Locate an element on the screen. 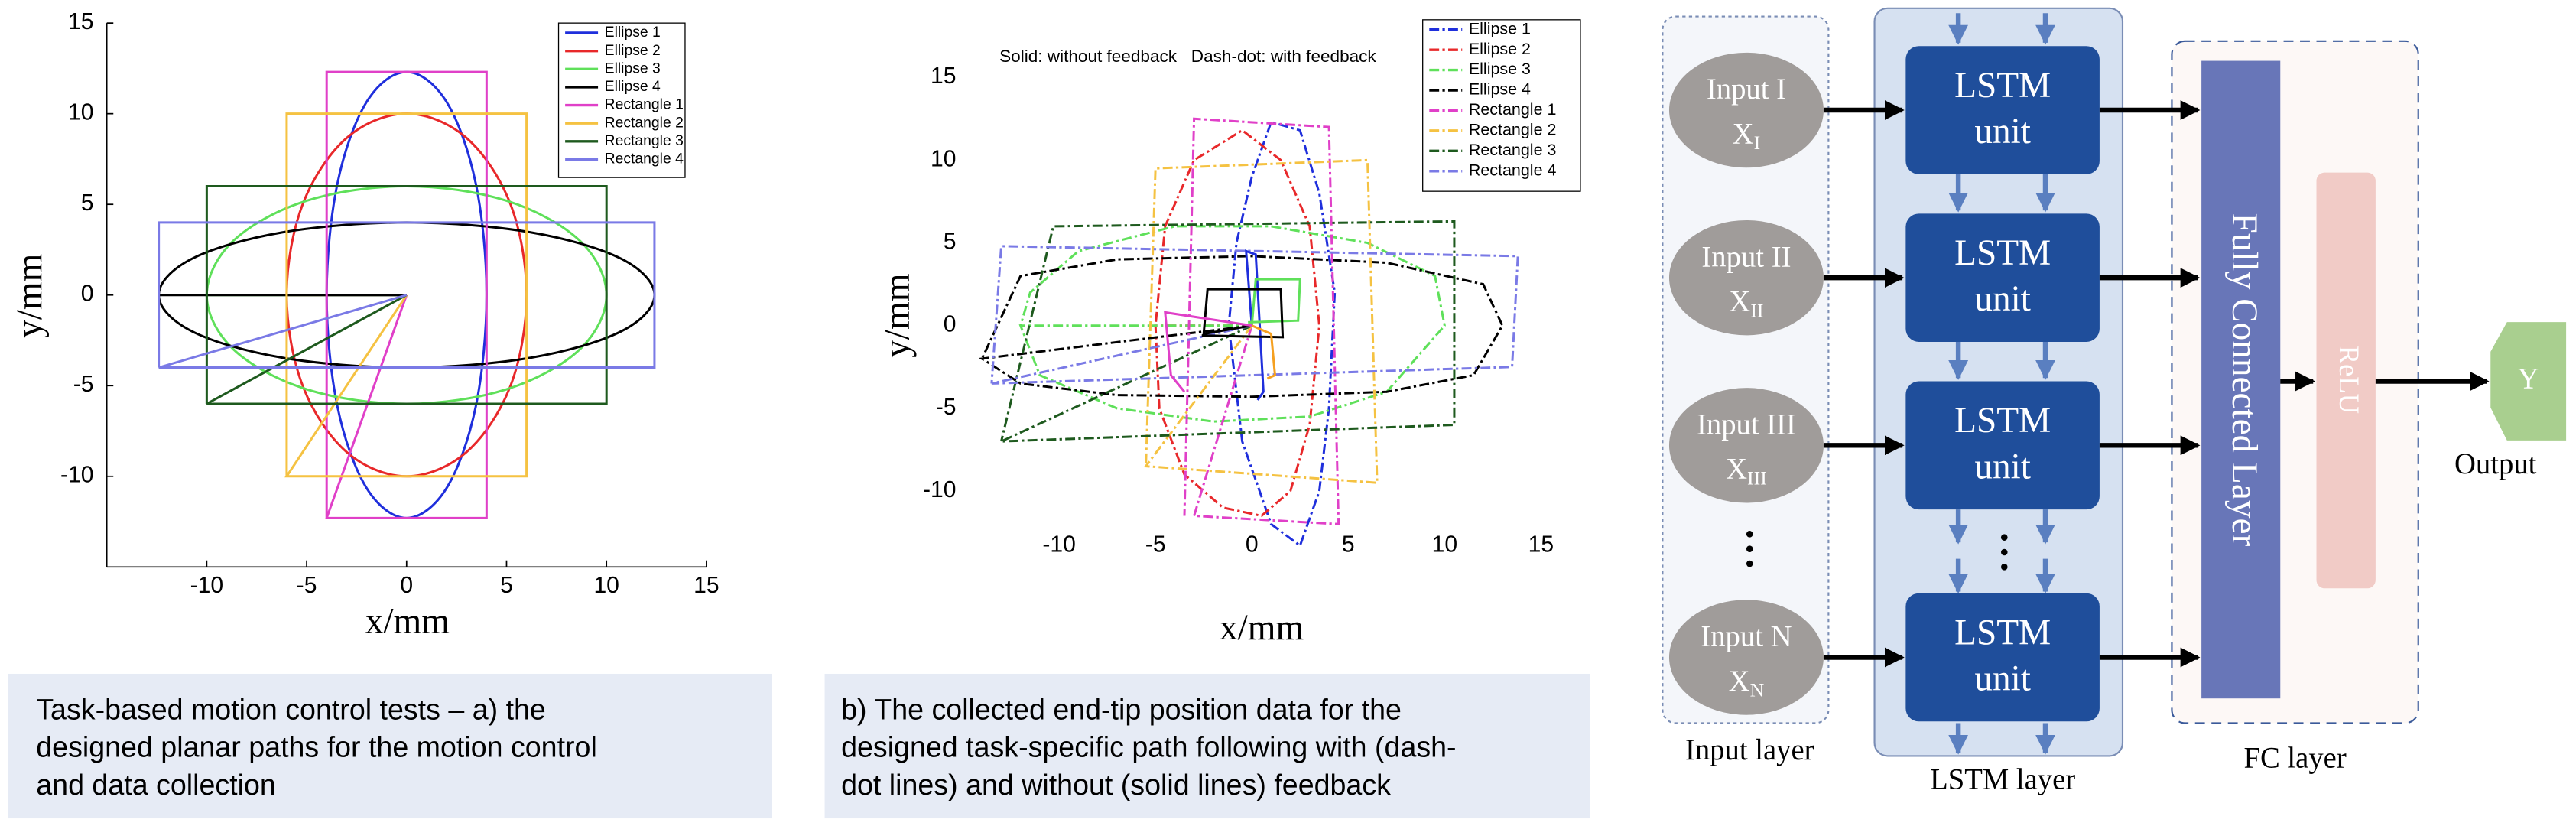 The height and width of the screenshot is (826, 2576). input-var: XIII is located at coordinates (1747, 472).